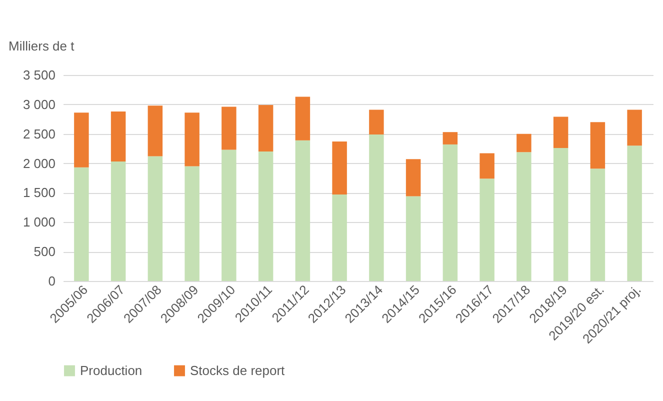  I want to click on y-tick-label: 1 500, so click(39, 192).